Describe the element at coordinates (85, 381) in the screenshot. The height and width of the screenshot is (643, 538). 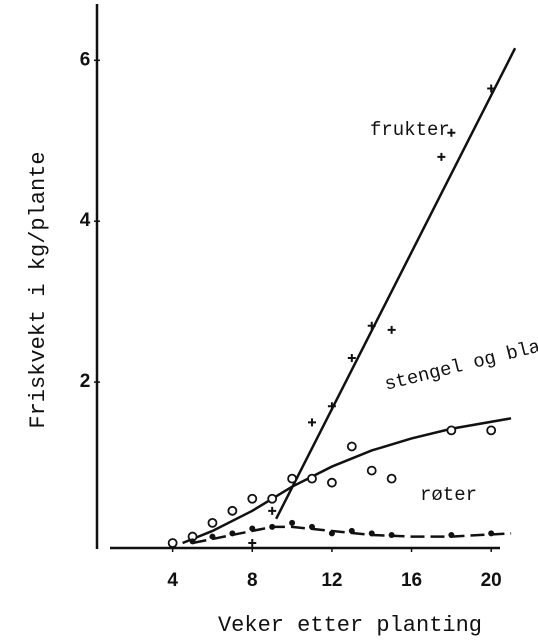
I see `y-tick-label: 2` at that location.